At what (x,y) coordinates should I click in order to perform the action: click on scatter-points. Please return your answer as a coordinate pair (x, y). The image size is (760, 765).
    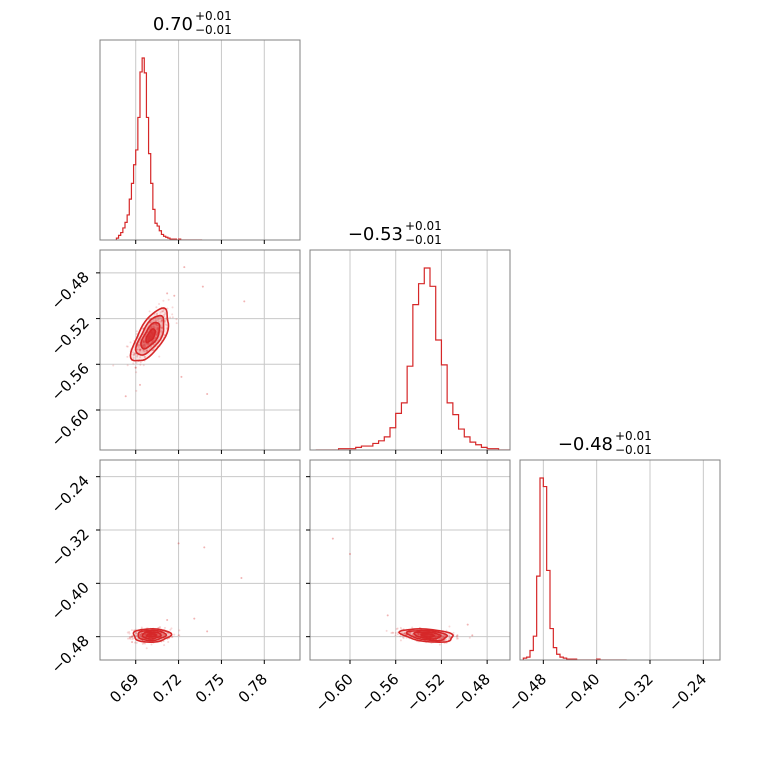
    Looking at the image, I should click on (402, 591).